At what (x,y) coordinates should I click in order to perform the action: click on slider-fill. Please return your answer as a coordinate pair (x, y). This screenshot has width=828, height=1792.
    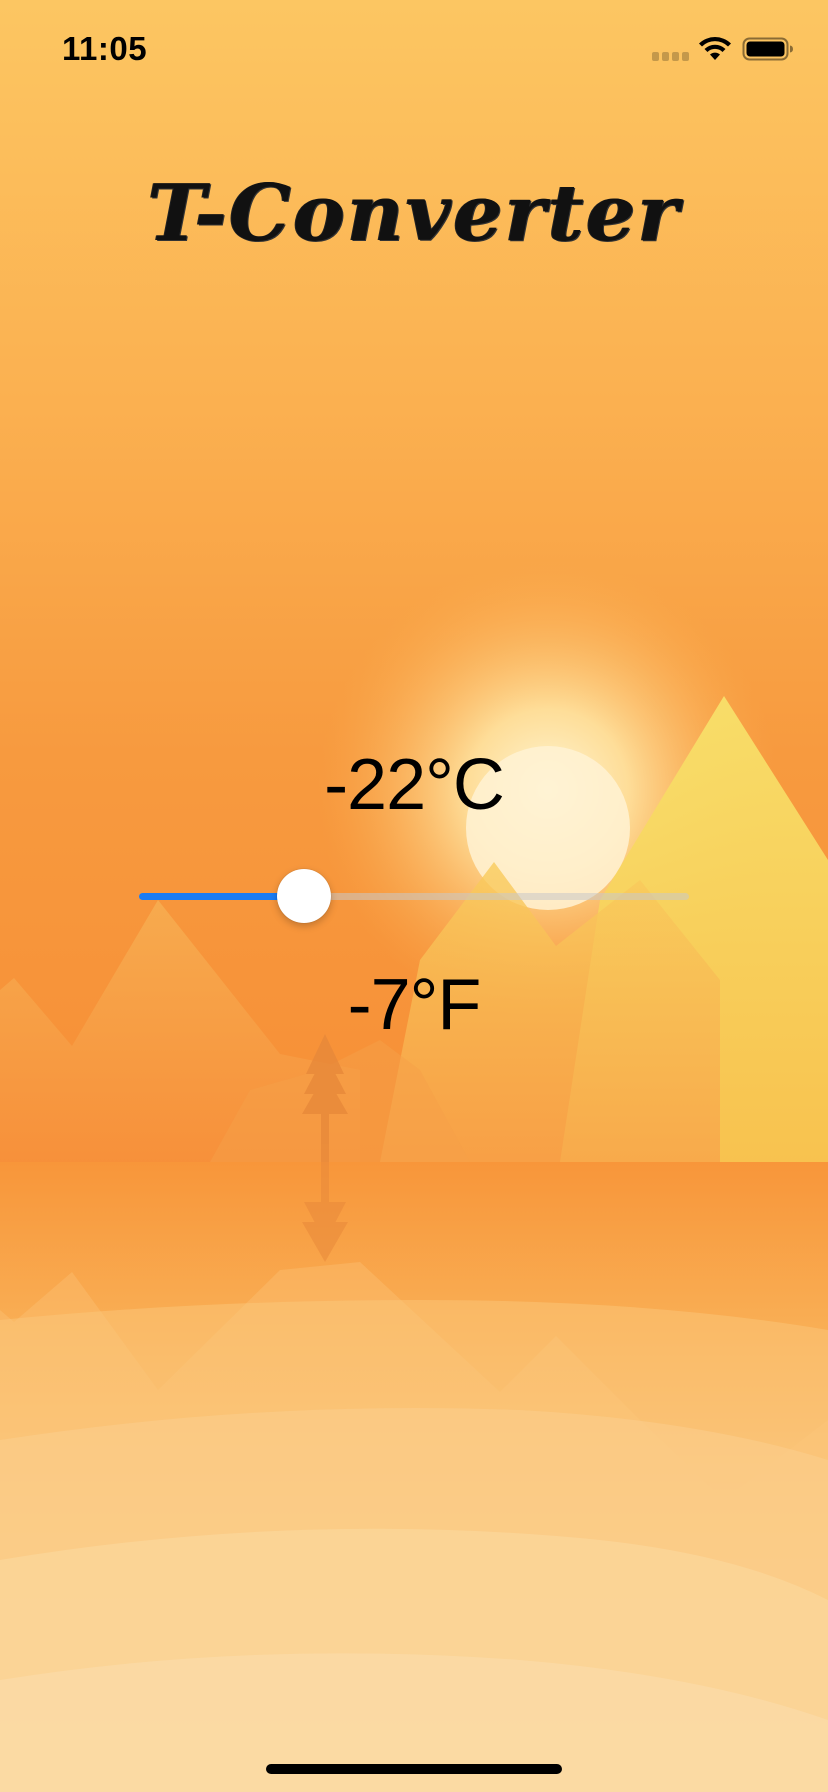
    Looking at the image, I should click on (221, 896).